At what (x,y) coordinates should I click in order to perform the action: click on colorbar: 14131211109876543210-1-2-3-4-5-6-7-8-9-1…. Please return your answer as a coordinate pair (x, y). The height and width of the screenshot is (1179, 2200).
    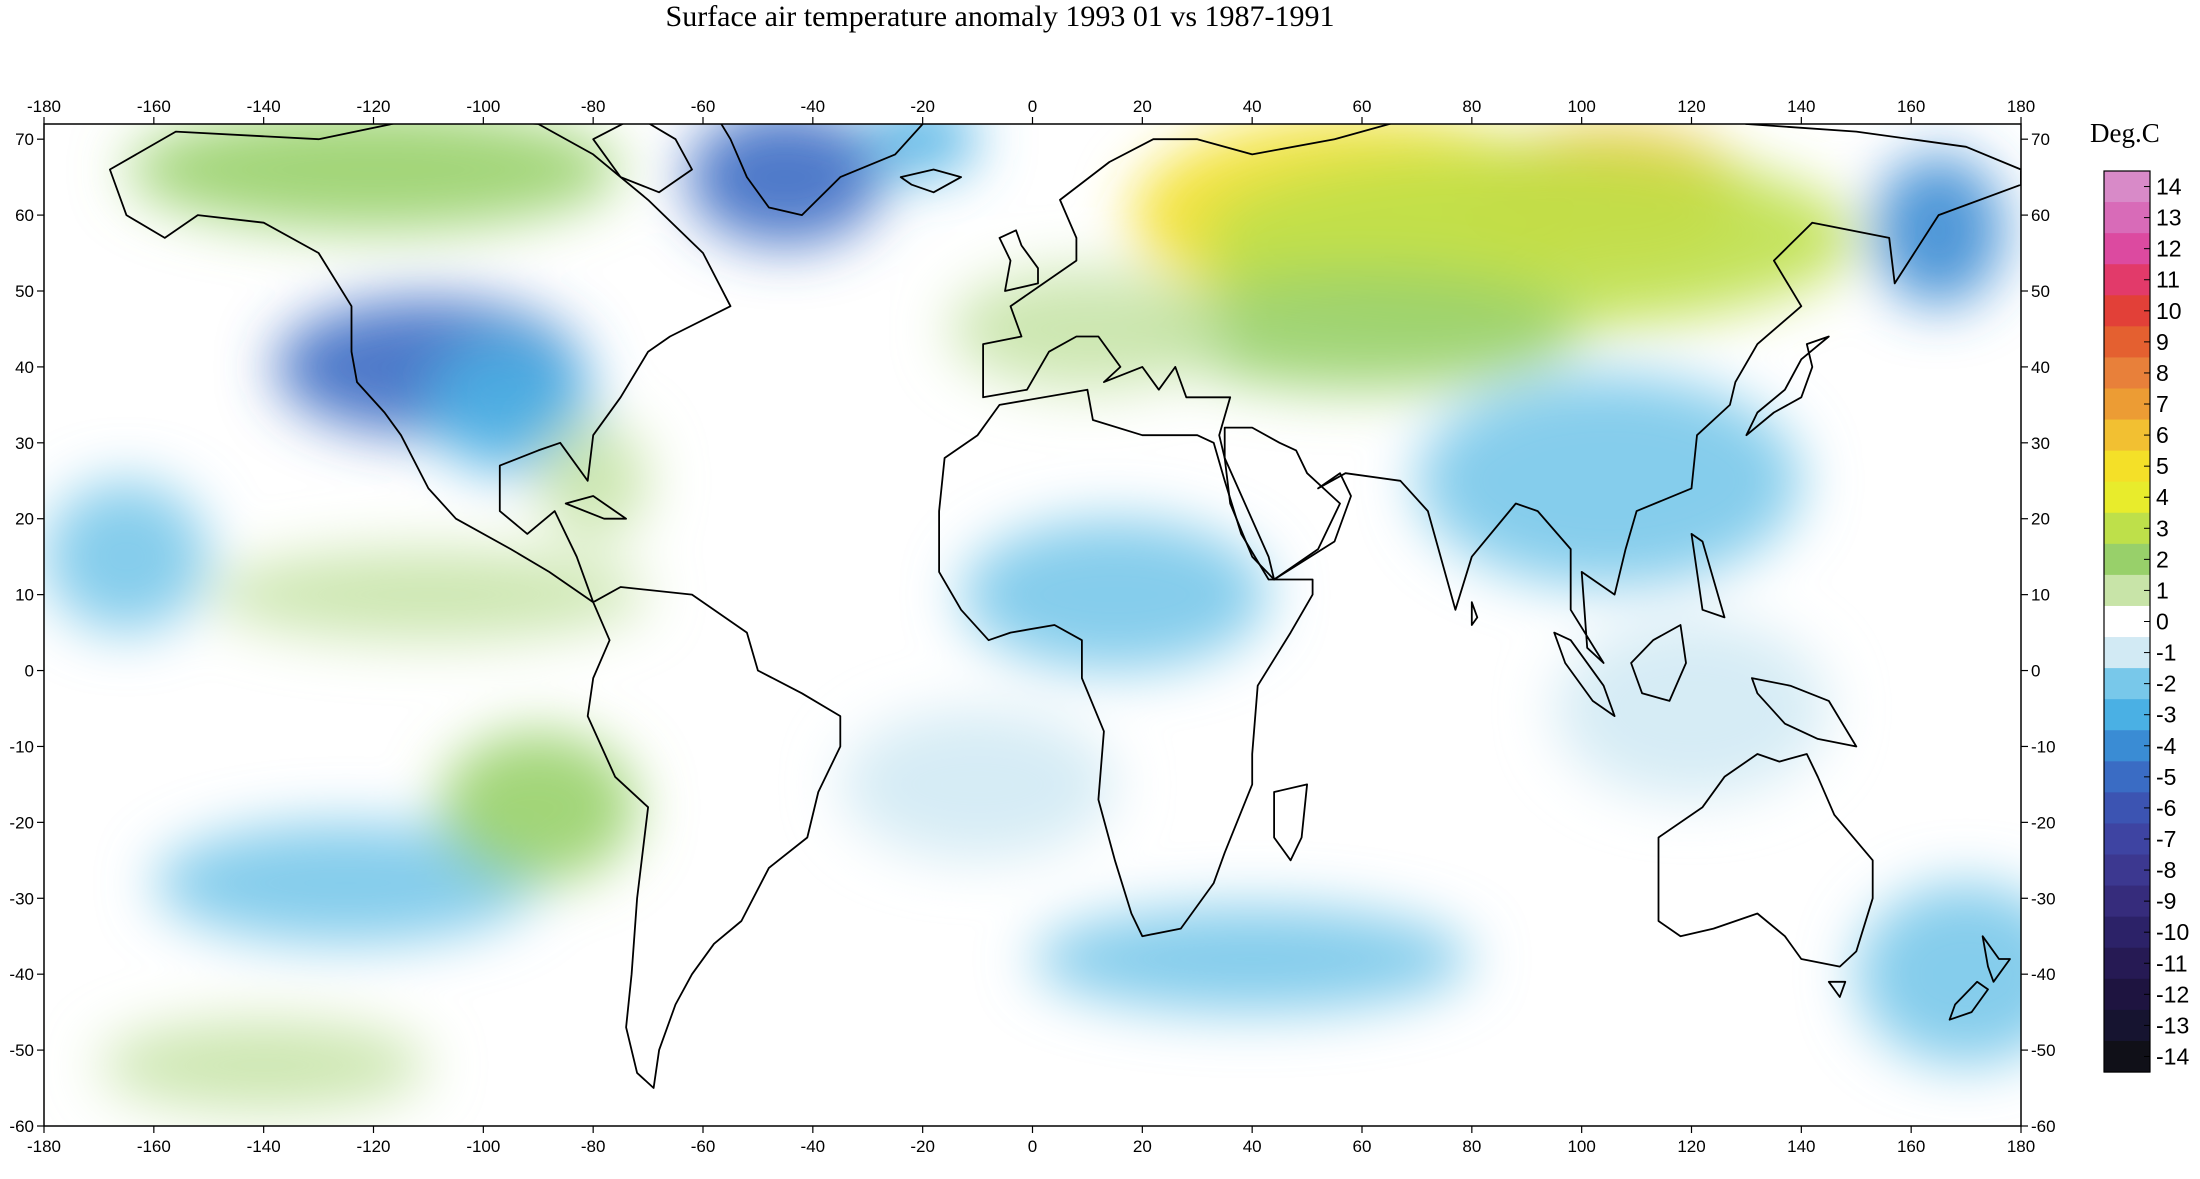
    Looking at the image, I should click on (2146, 621).